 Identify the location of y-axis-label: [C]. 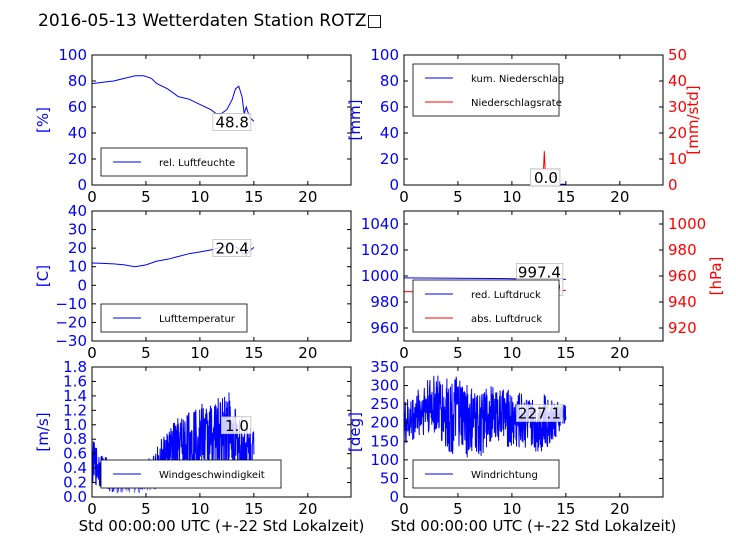
(43, 276).